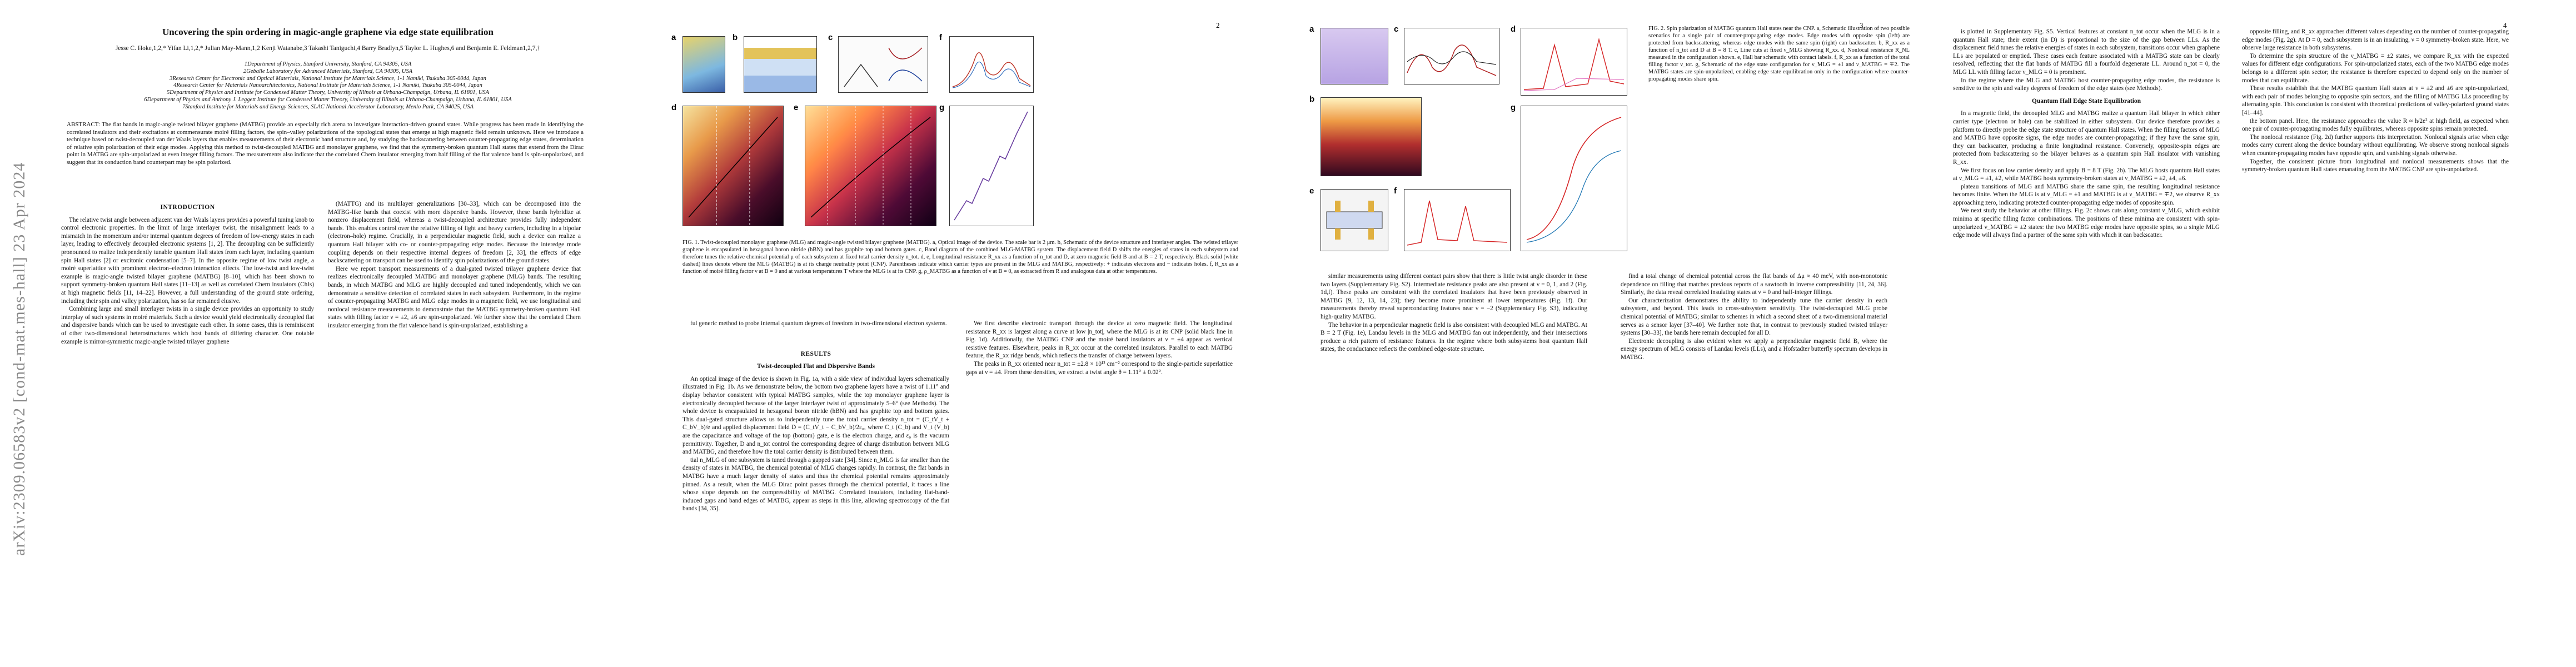 The height and width of the screenshot is (667, 2576). I want to click on fig1-label: a, so click(673, 37).